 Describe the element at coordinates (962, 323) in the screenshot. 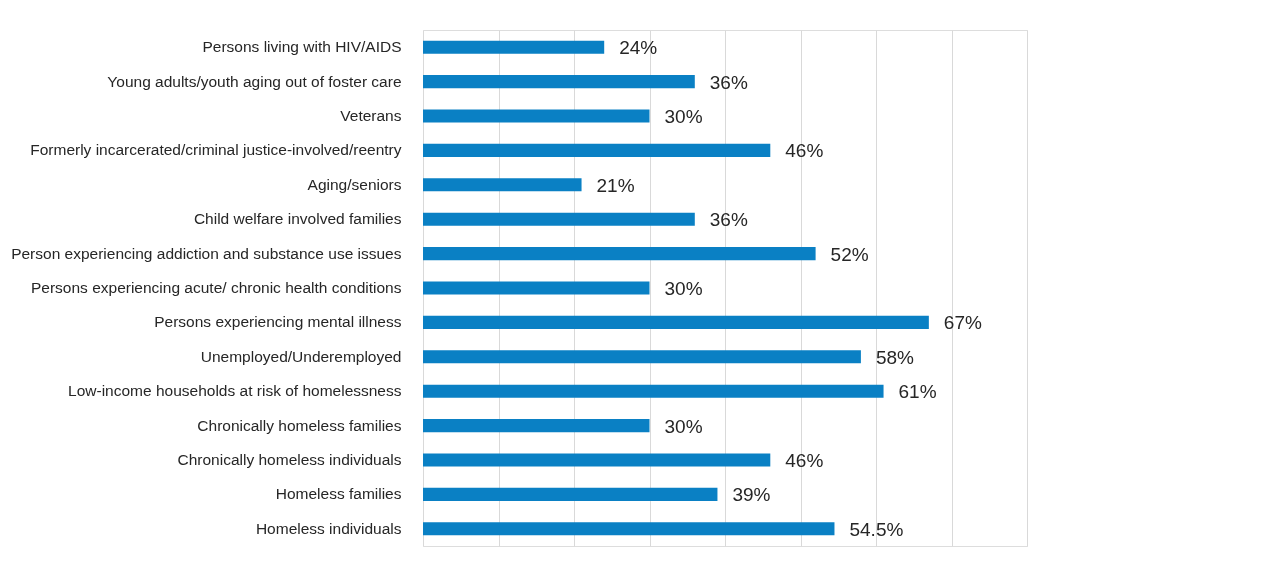

I see `data-label: 67%` at that location.